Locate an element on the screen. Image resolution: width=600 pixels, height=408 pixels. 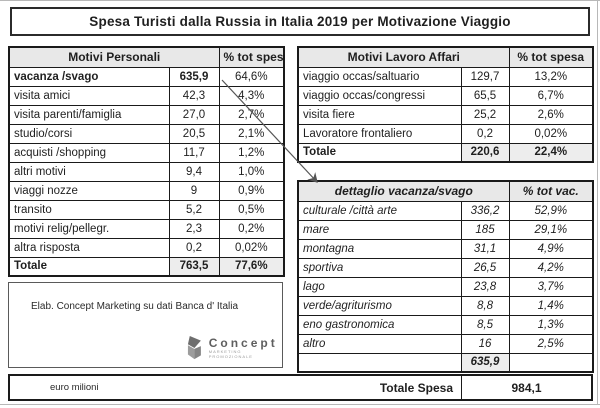
table-row: viaggi nozze 9 0,9% is located at coordinates (146, 190).